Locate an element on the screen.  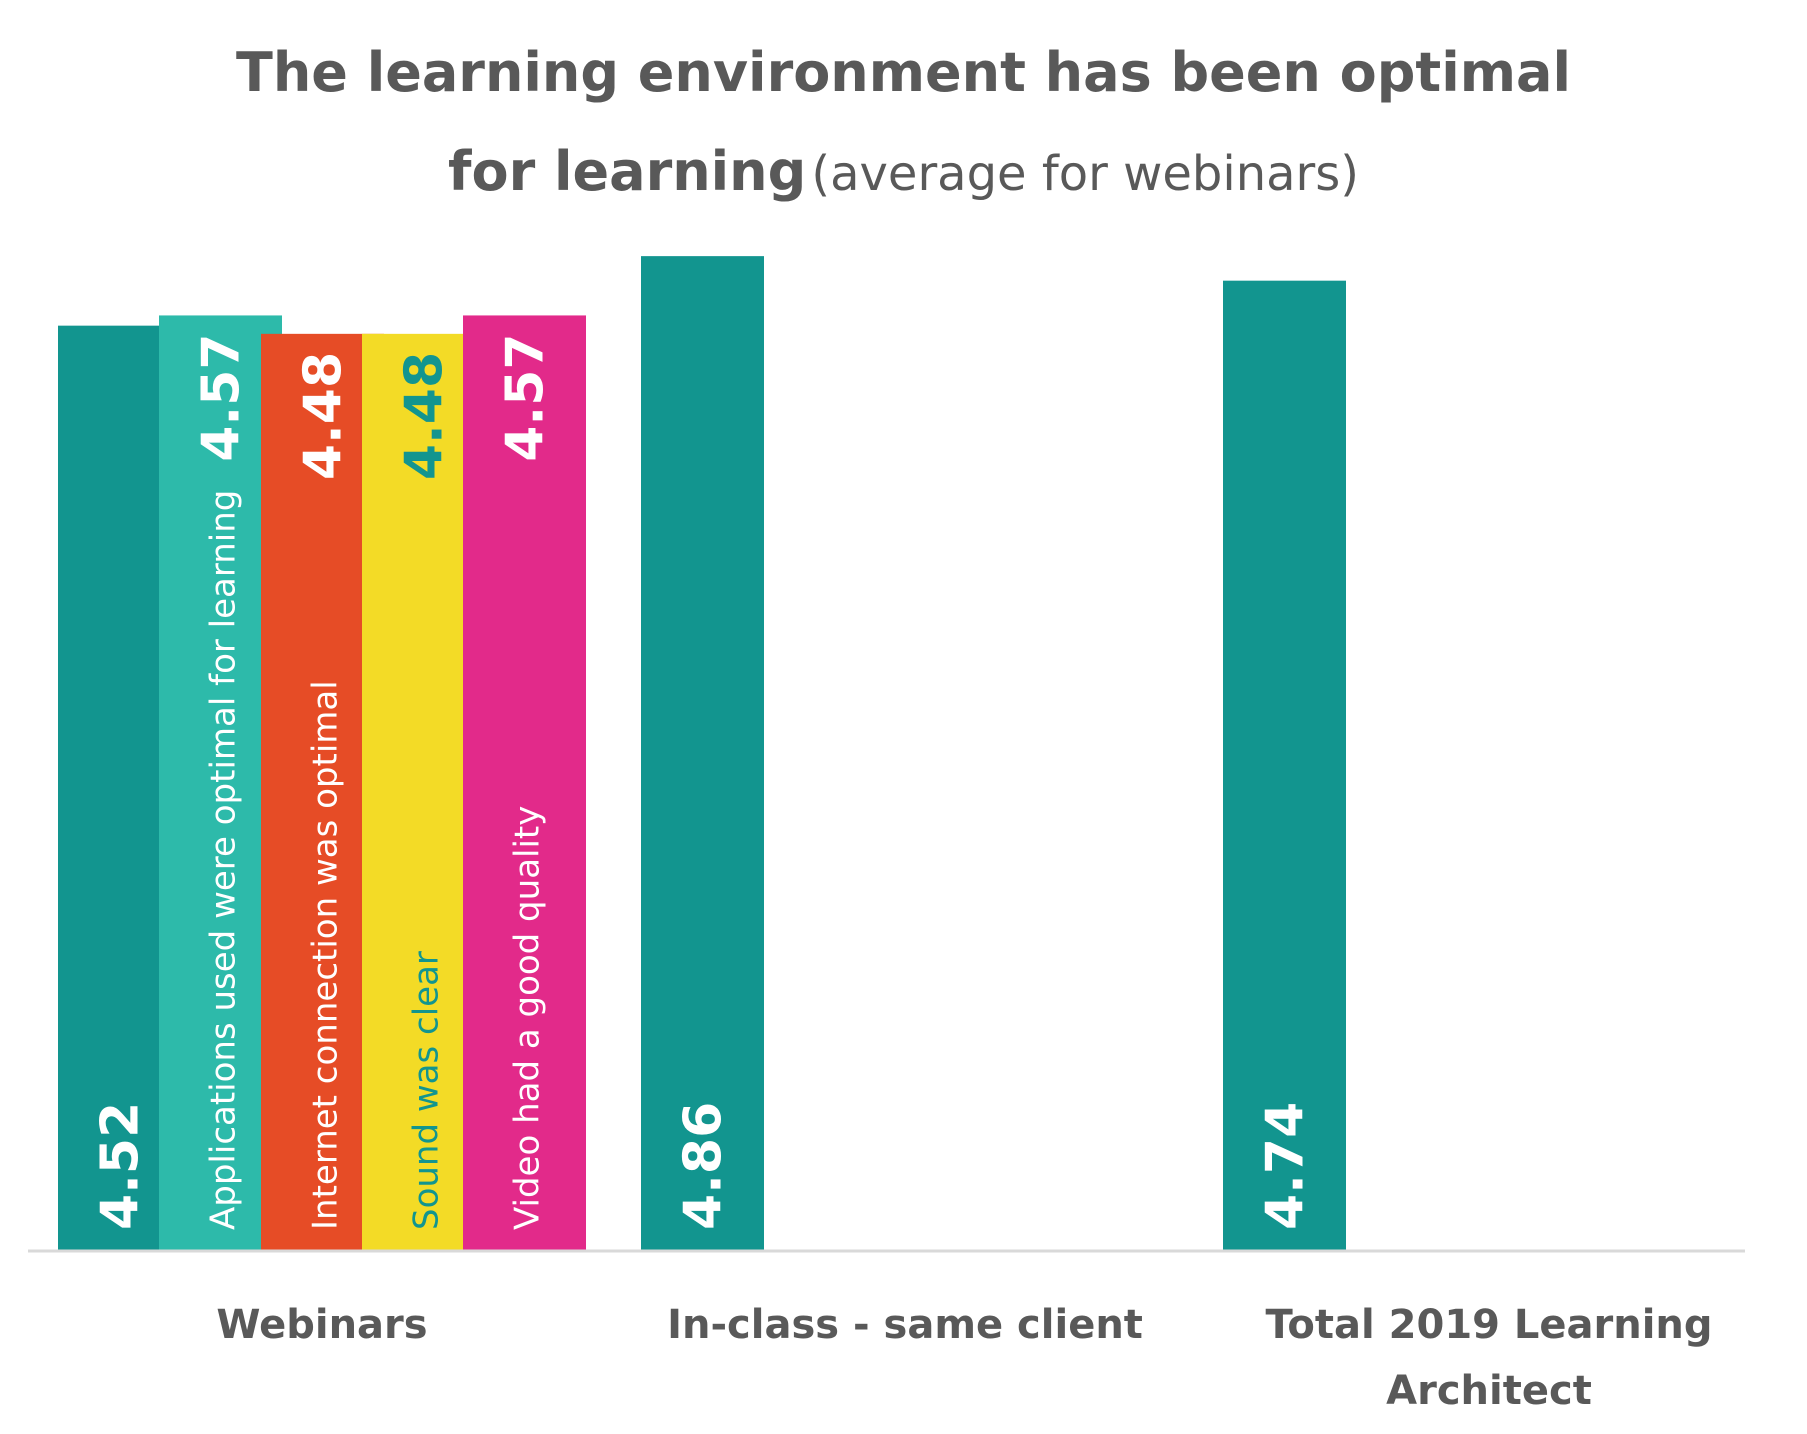
chart-subtitle: (average for webinars) is located at coordinates (1085, 174).